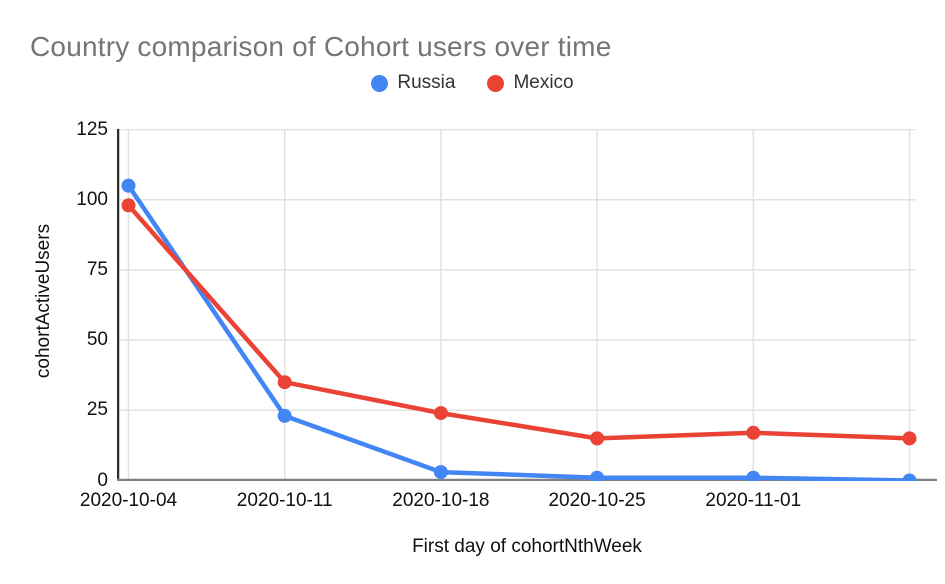 This screenshot has width=945, height=584. I want to click on legend-label: Russia, so click(426, 82).